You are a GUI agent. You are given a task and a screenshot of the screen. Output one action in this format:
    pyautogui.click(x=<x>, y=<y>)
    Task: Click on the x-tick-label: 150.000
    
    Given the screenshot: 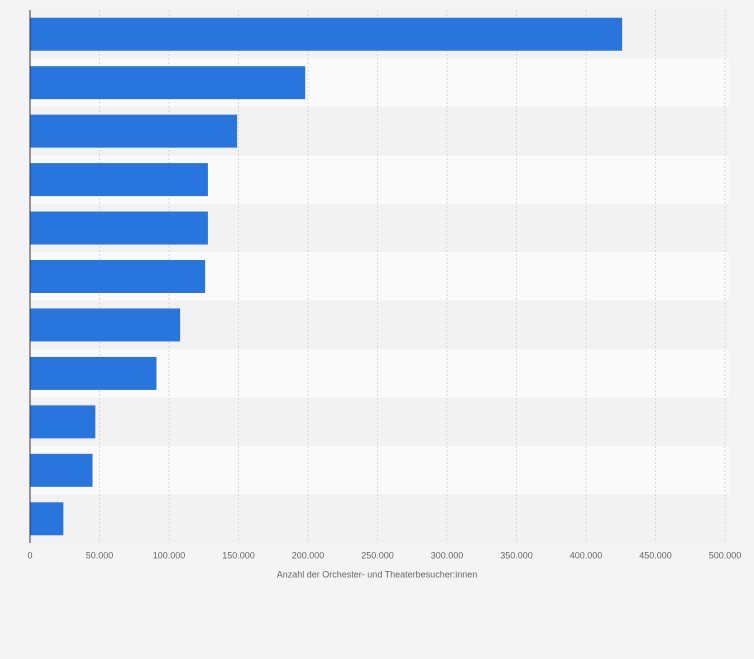 What is the action you would take?
    pyautogui.click(x=238, y=555)
    